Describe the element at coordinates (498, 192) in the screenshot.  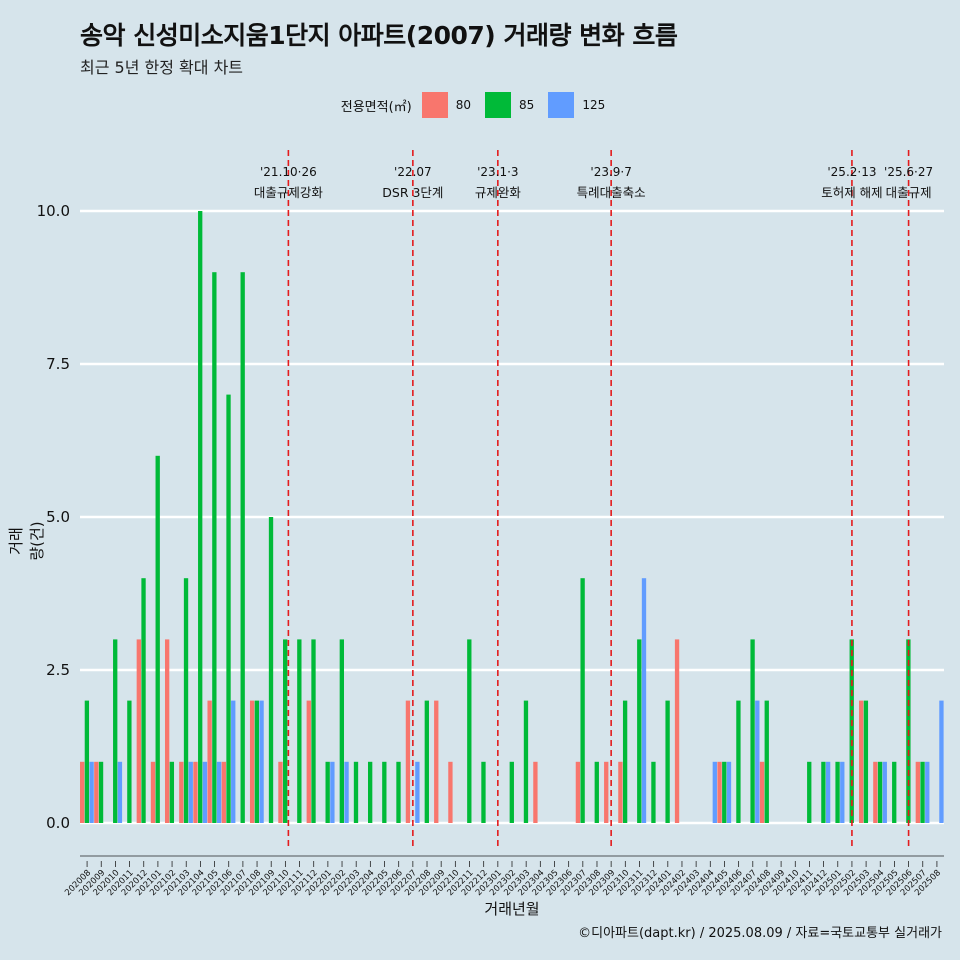
I see `event-name-label: 규제완화` at that location.